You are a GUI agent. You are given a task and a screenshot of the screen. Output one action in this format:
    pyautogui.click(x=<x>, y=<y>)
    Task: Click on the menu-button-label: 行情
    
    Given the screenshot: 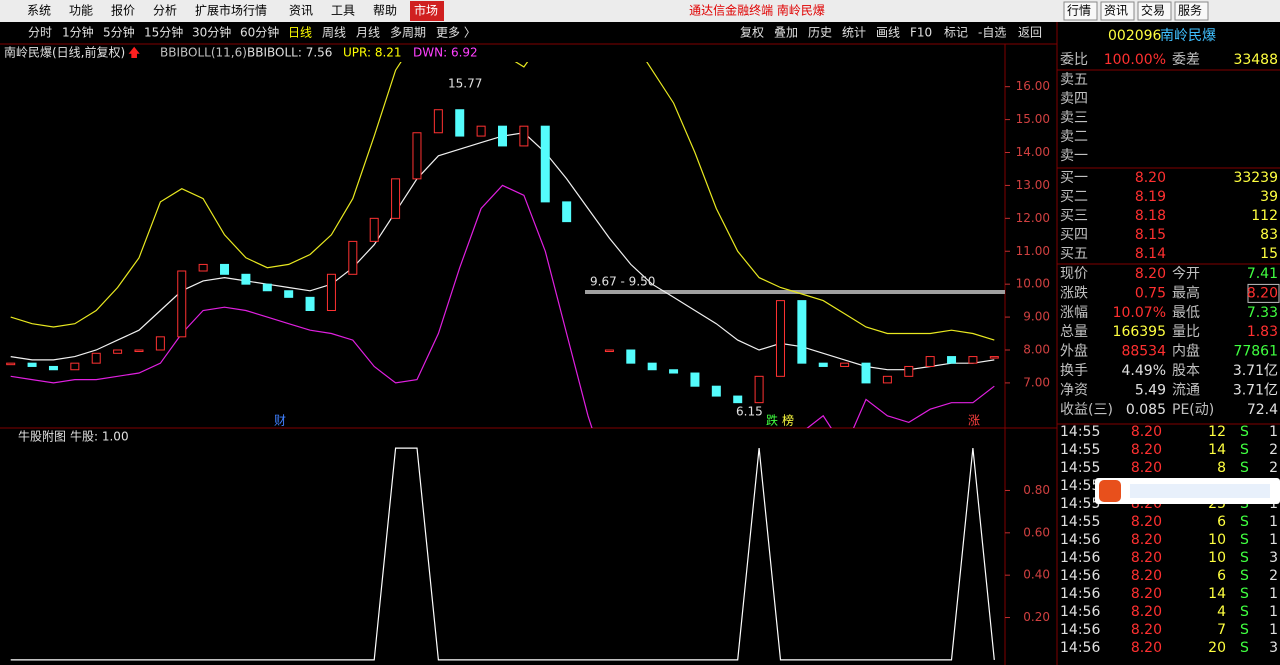 What is the action you would take?
    pyautogui.click(x=1079, y=11)
    